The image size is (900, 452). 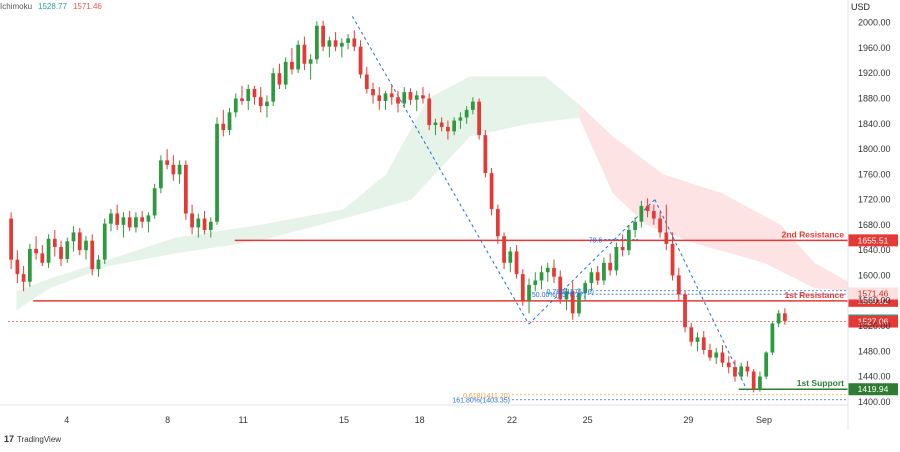 What do you see at coordinates (39, 439) in the screenshot?
I see `brand-name: TradingView` at bounding box center [39, 439].